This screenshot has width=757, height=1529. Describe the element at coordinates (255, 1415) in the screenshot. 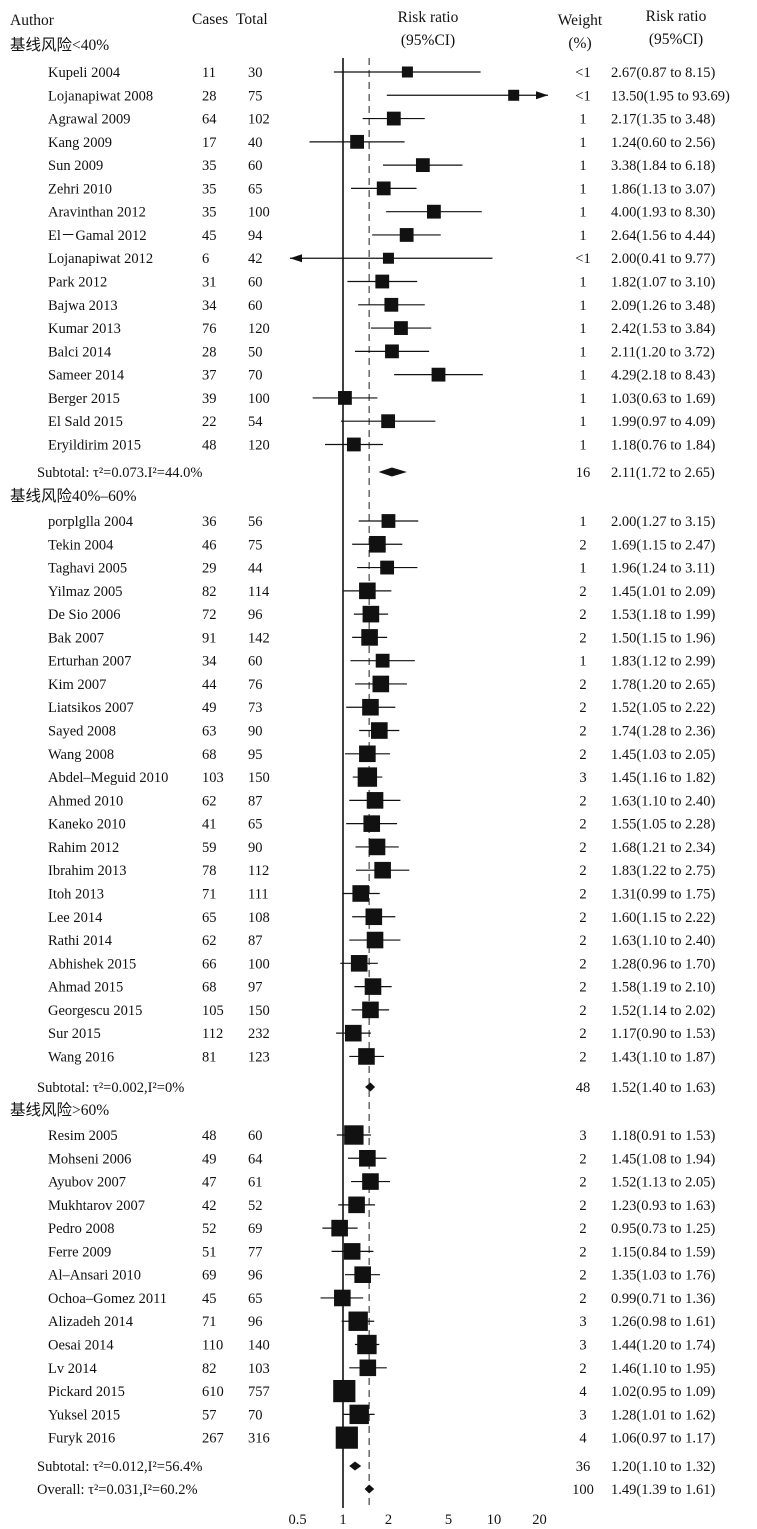

I see `study-total: 70` at that location.